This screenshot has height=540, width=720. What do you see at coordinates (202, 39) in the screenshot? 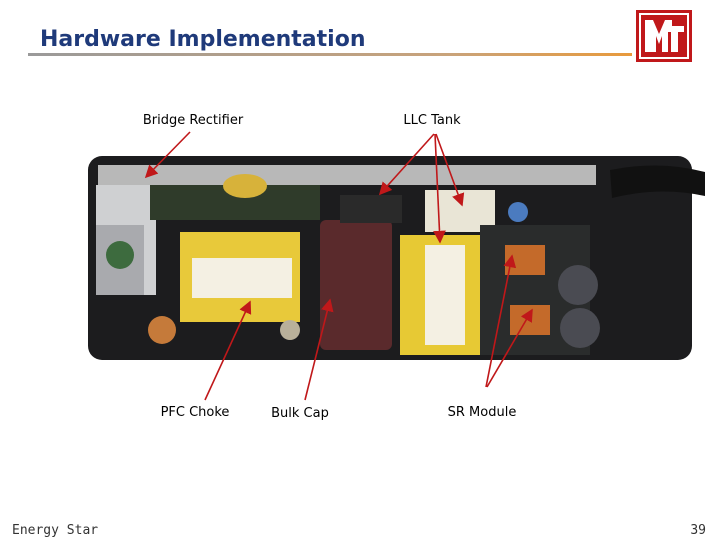
I see `slide-title: Hardware Implementation` at bounding box center [202, 39].